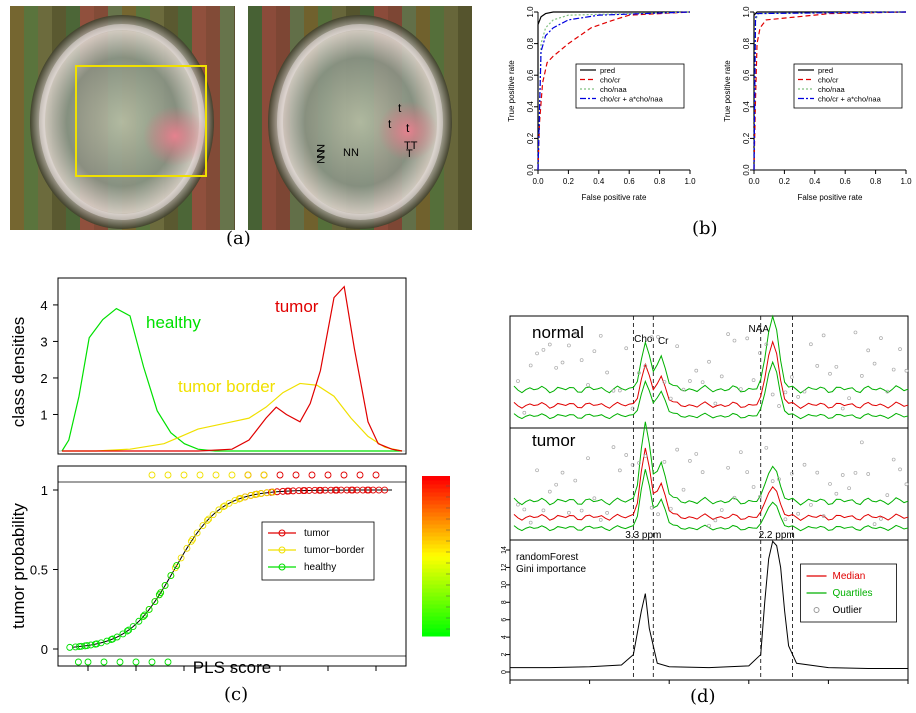 This screenshot has height=713, width=916. Describe the element at coordinates (173, 322) in the screenshot. I see `label-healthy: healthy` at that location.